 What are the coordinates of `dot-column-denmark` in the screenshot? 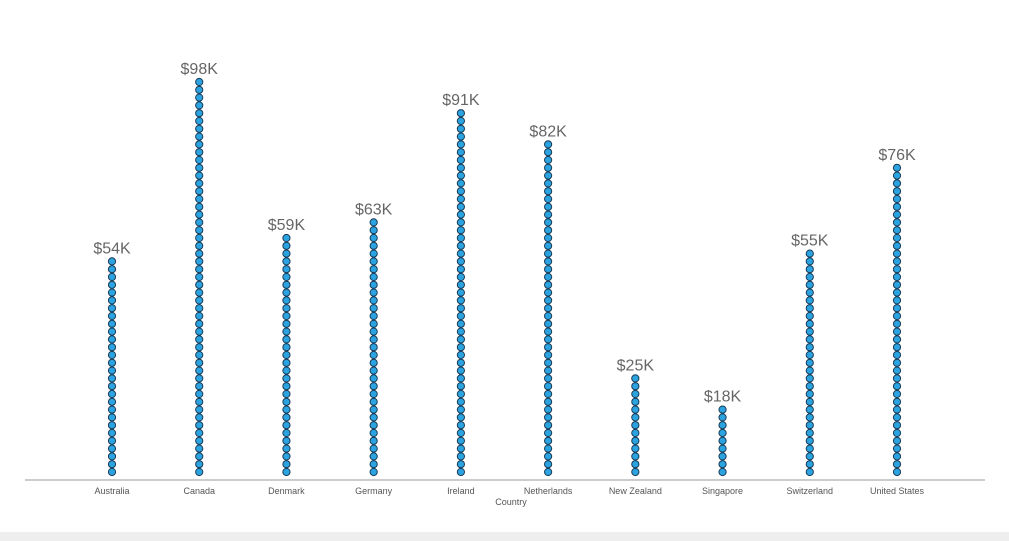 It's located at (286, 355).